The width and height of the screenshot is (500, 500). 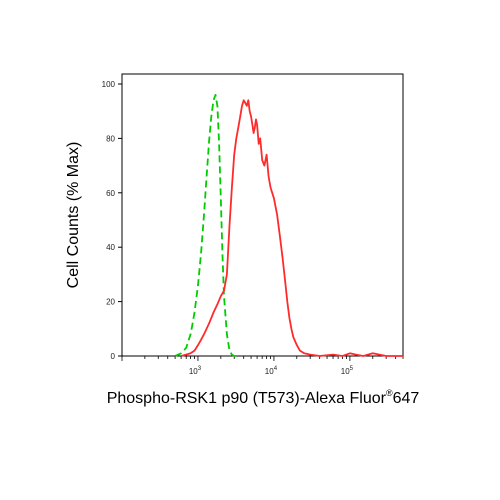 I want to click on x-axis-ticks: 10³ 10⁴ 10⁵, so click(x=262, y=366).